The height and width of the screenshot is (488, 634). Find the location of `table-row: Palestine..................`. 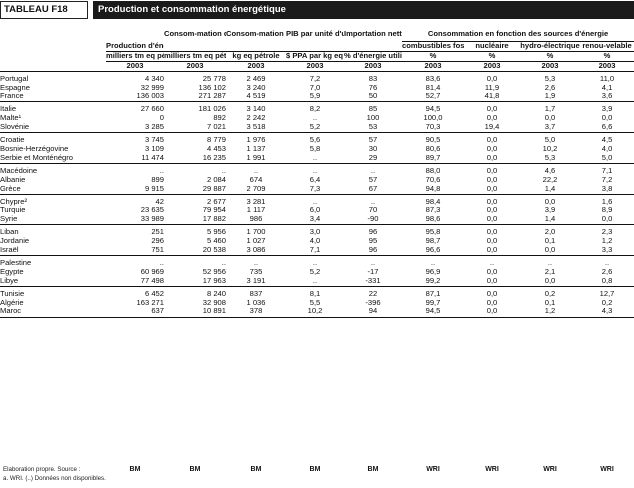

table-row: Palestine.................. is located at coordinates (317, 261).